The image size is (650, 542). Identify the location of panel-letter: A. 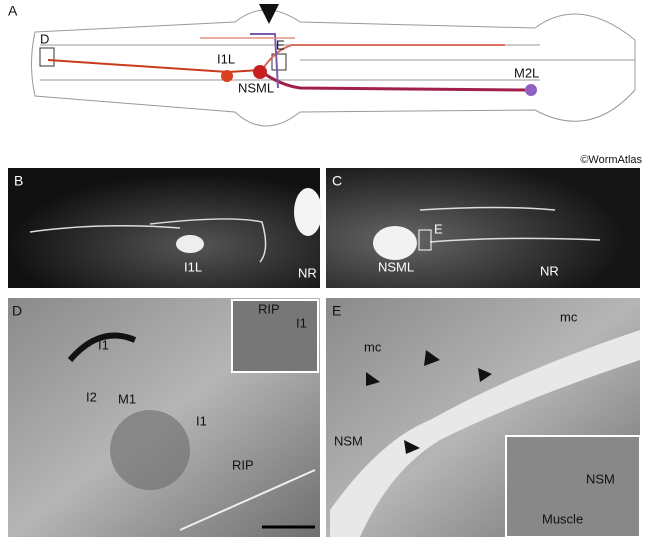
(13, 11).